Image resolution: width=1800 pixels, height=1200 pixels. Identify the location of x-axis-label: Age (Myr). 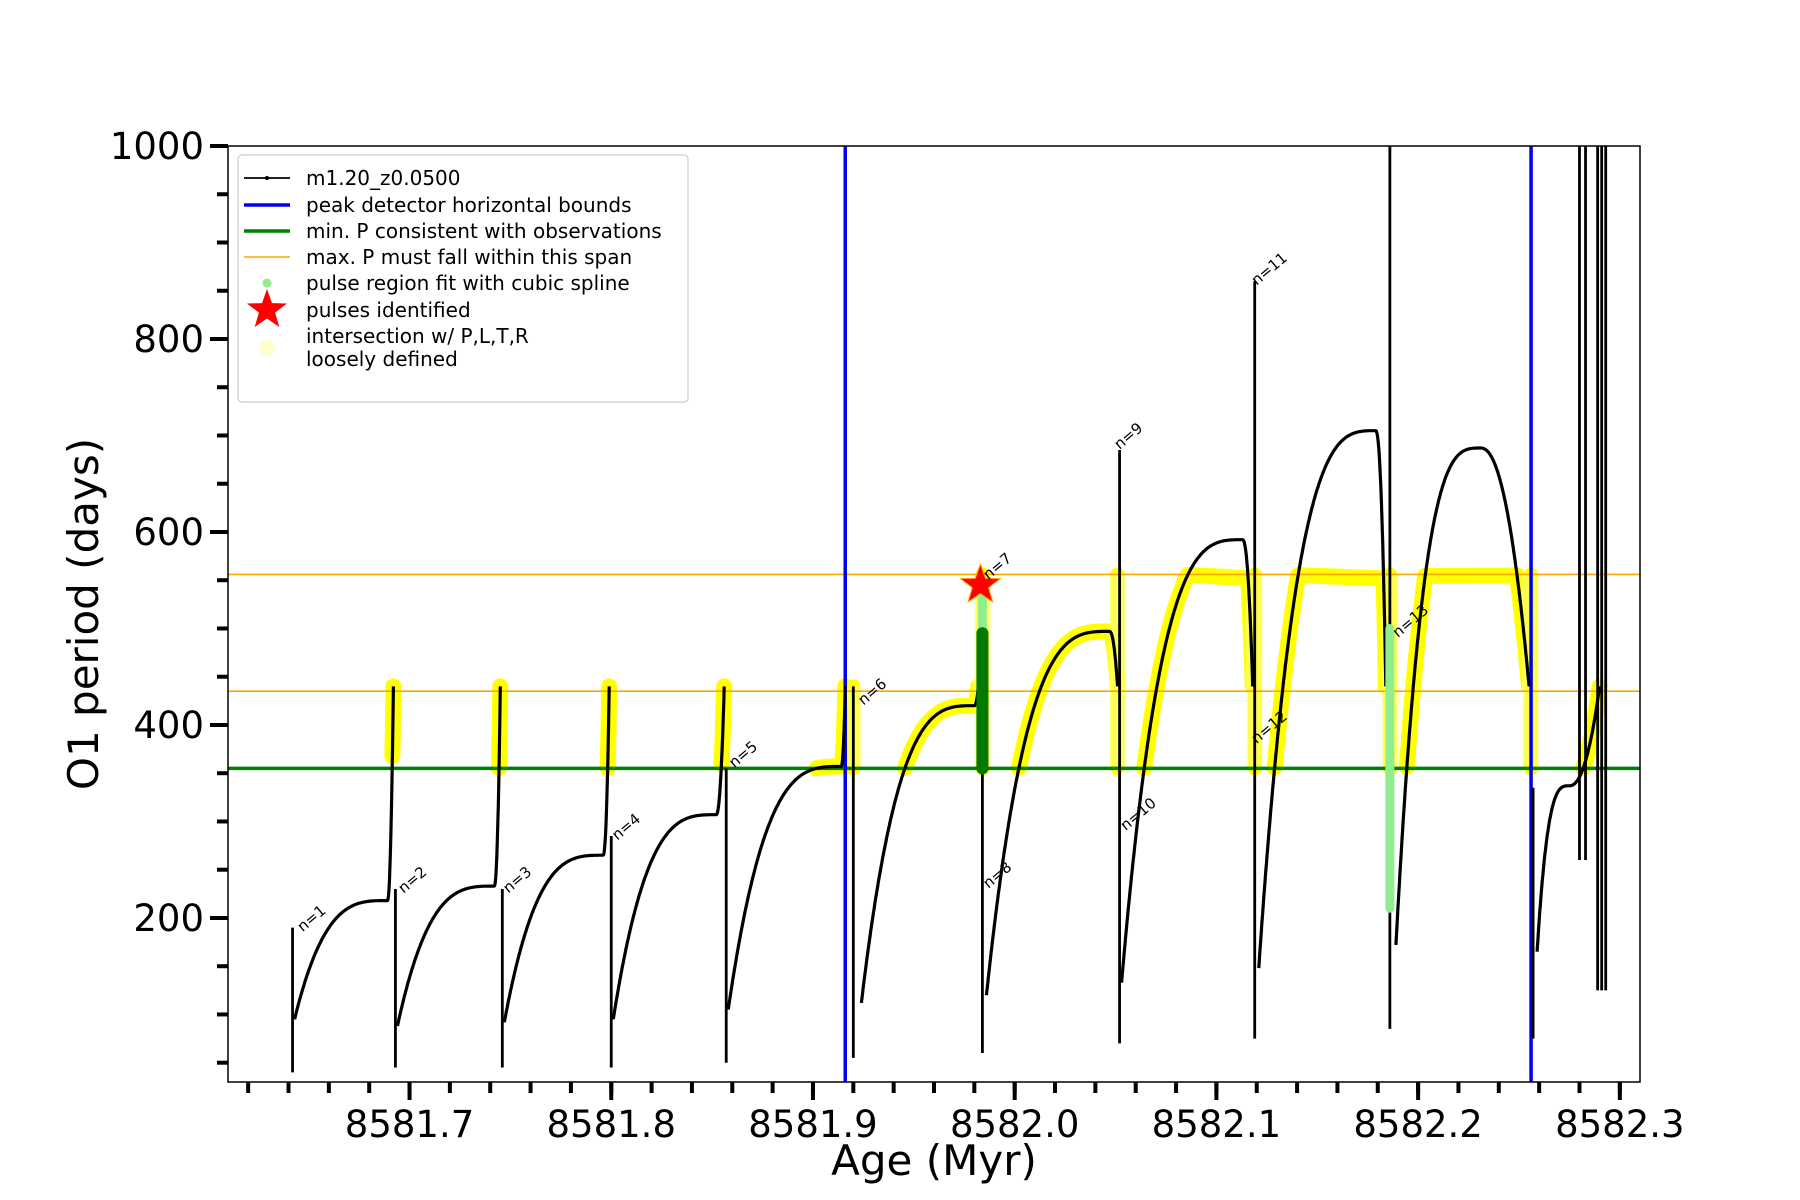
(934, 1160).